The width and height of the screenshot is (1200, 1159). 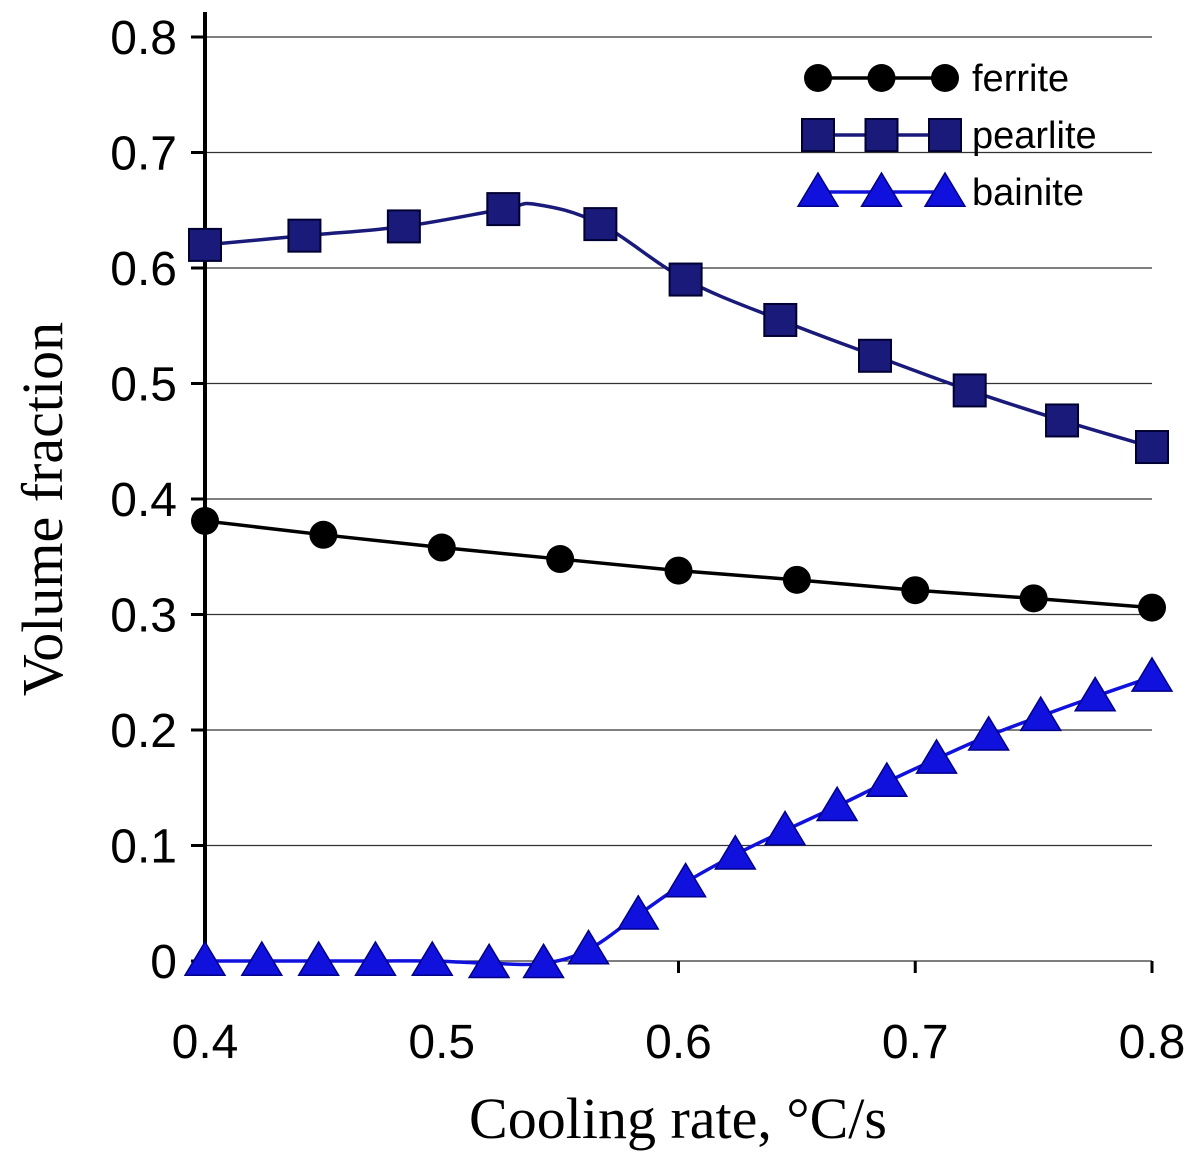 I want to click on legend-item-bainite: bainite, so click(x=940, y=192).